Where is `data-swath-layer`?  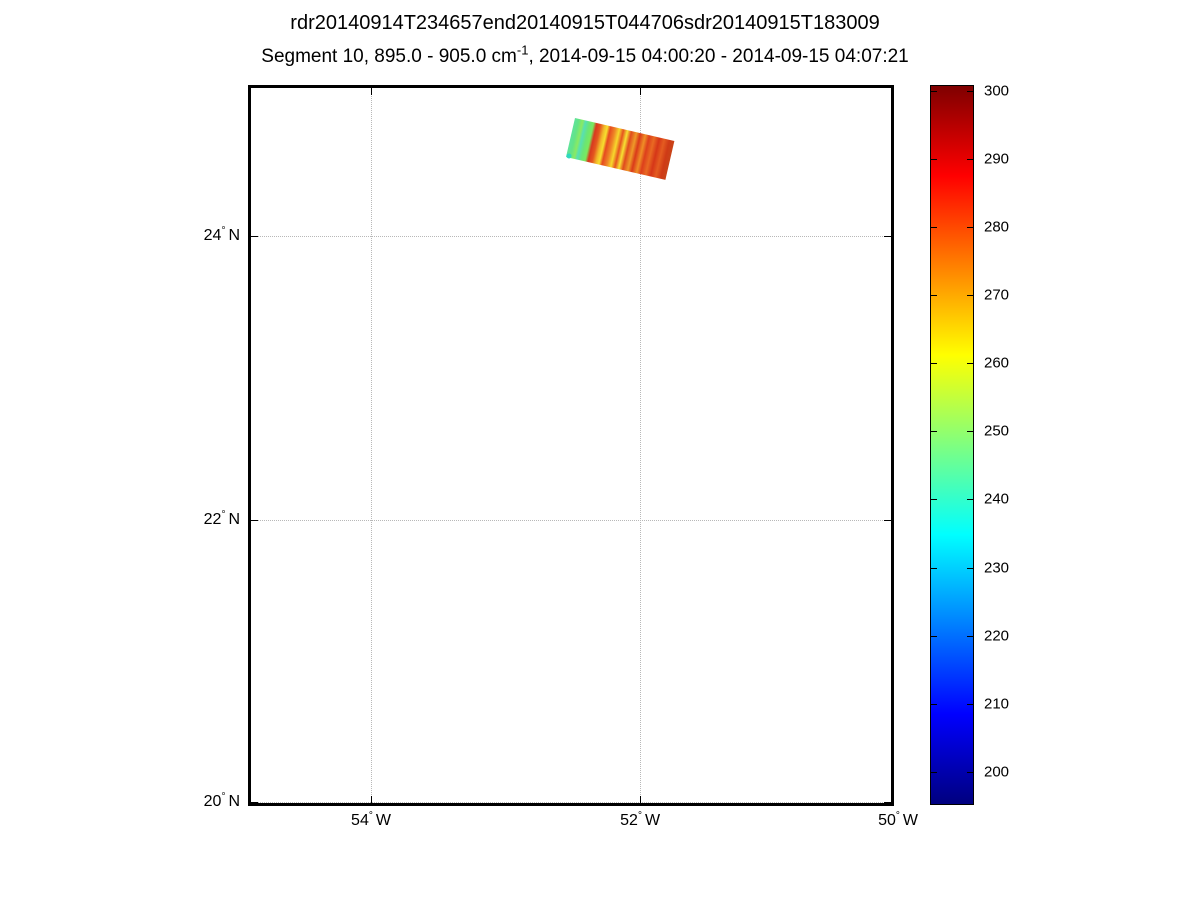
data-swath-layer is located at coordinates (620, 149).